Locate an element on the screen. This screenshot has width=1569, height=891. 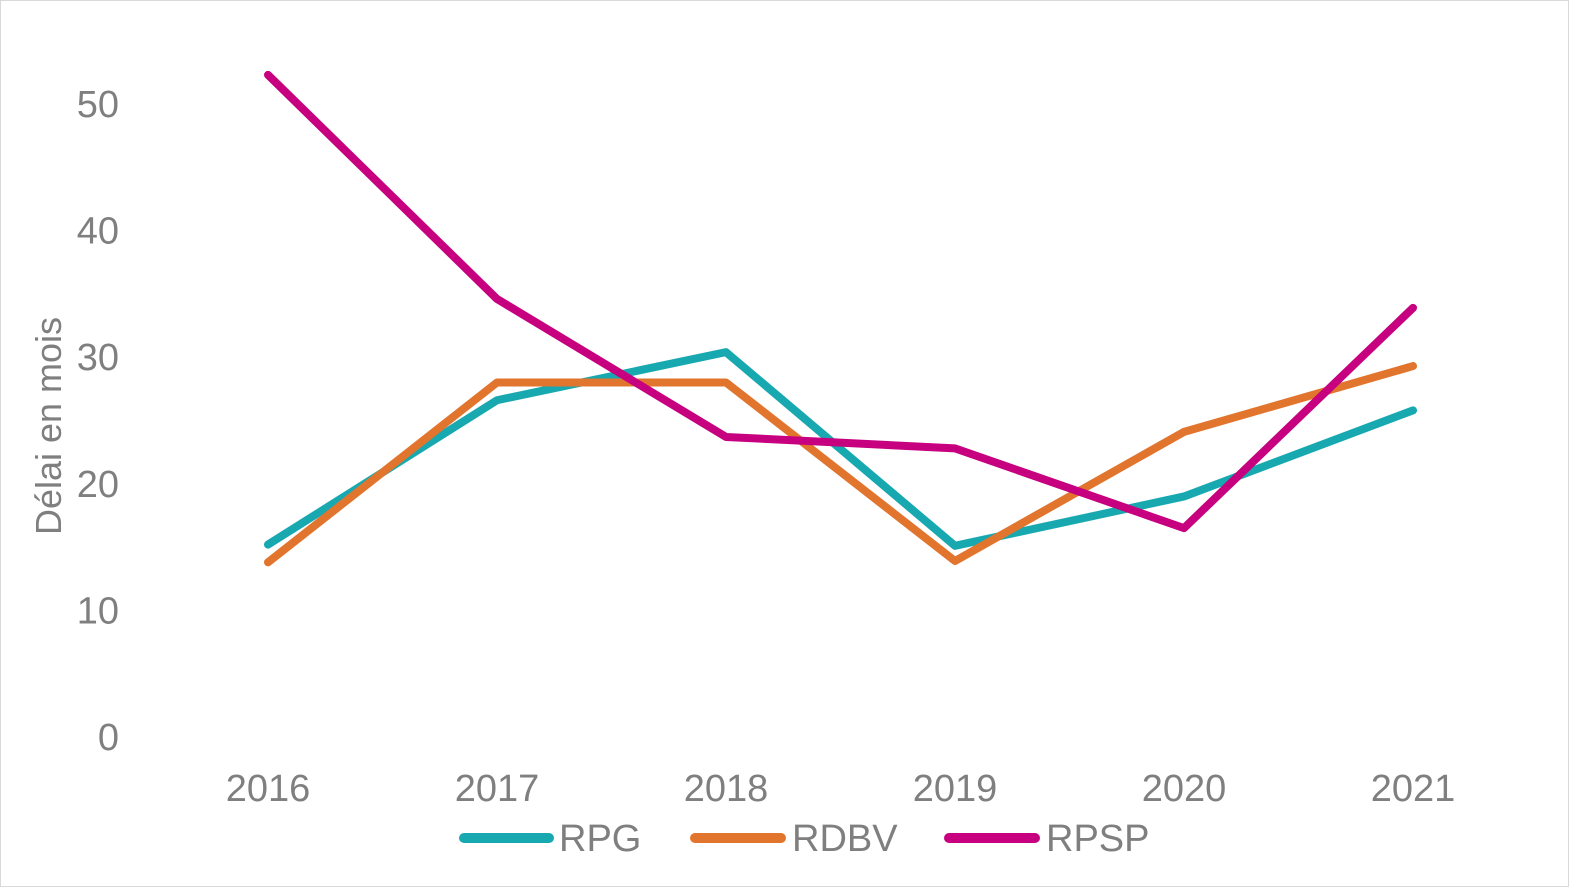
y-axis-title: Délai en mois is located at coordinates (48, 426).